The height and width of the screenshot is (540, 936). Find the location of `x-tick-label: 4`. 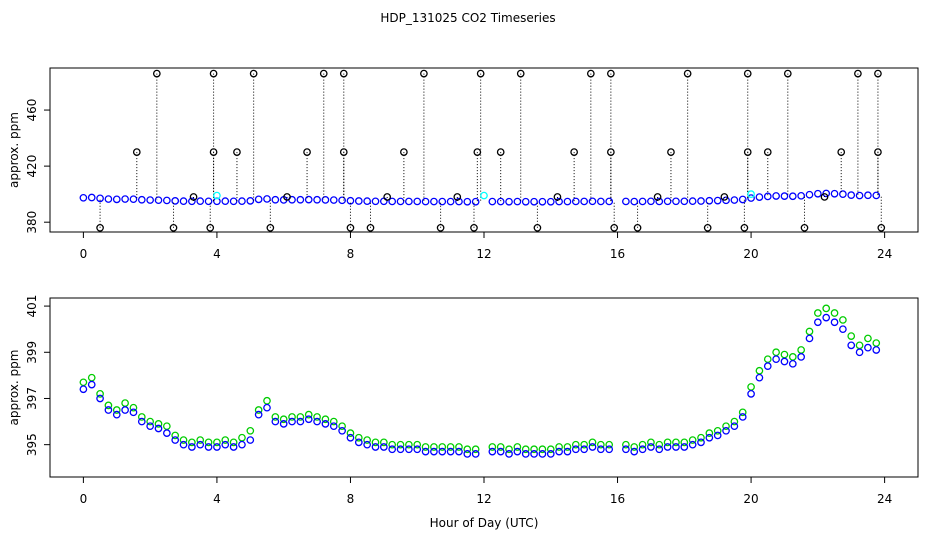

x-tick-label: 4 is located at coordinates (217, 254).